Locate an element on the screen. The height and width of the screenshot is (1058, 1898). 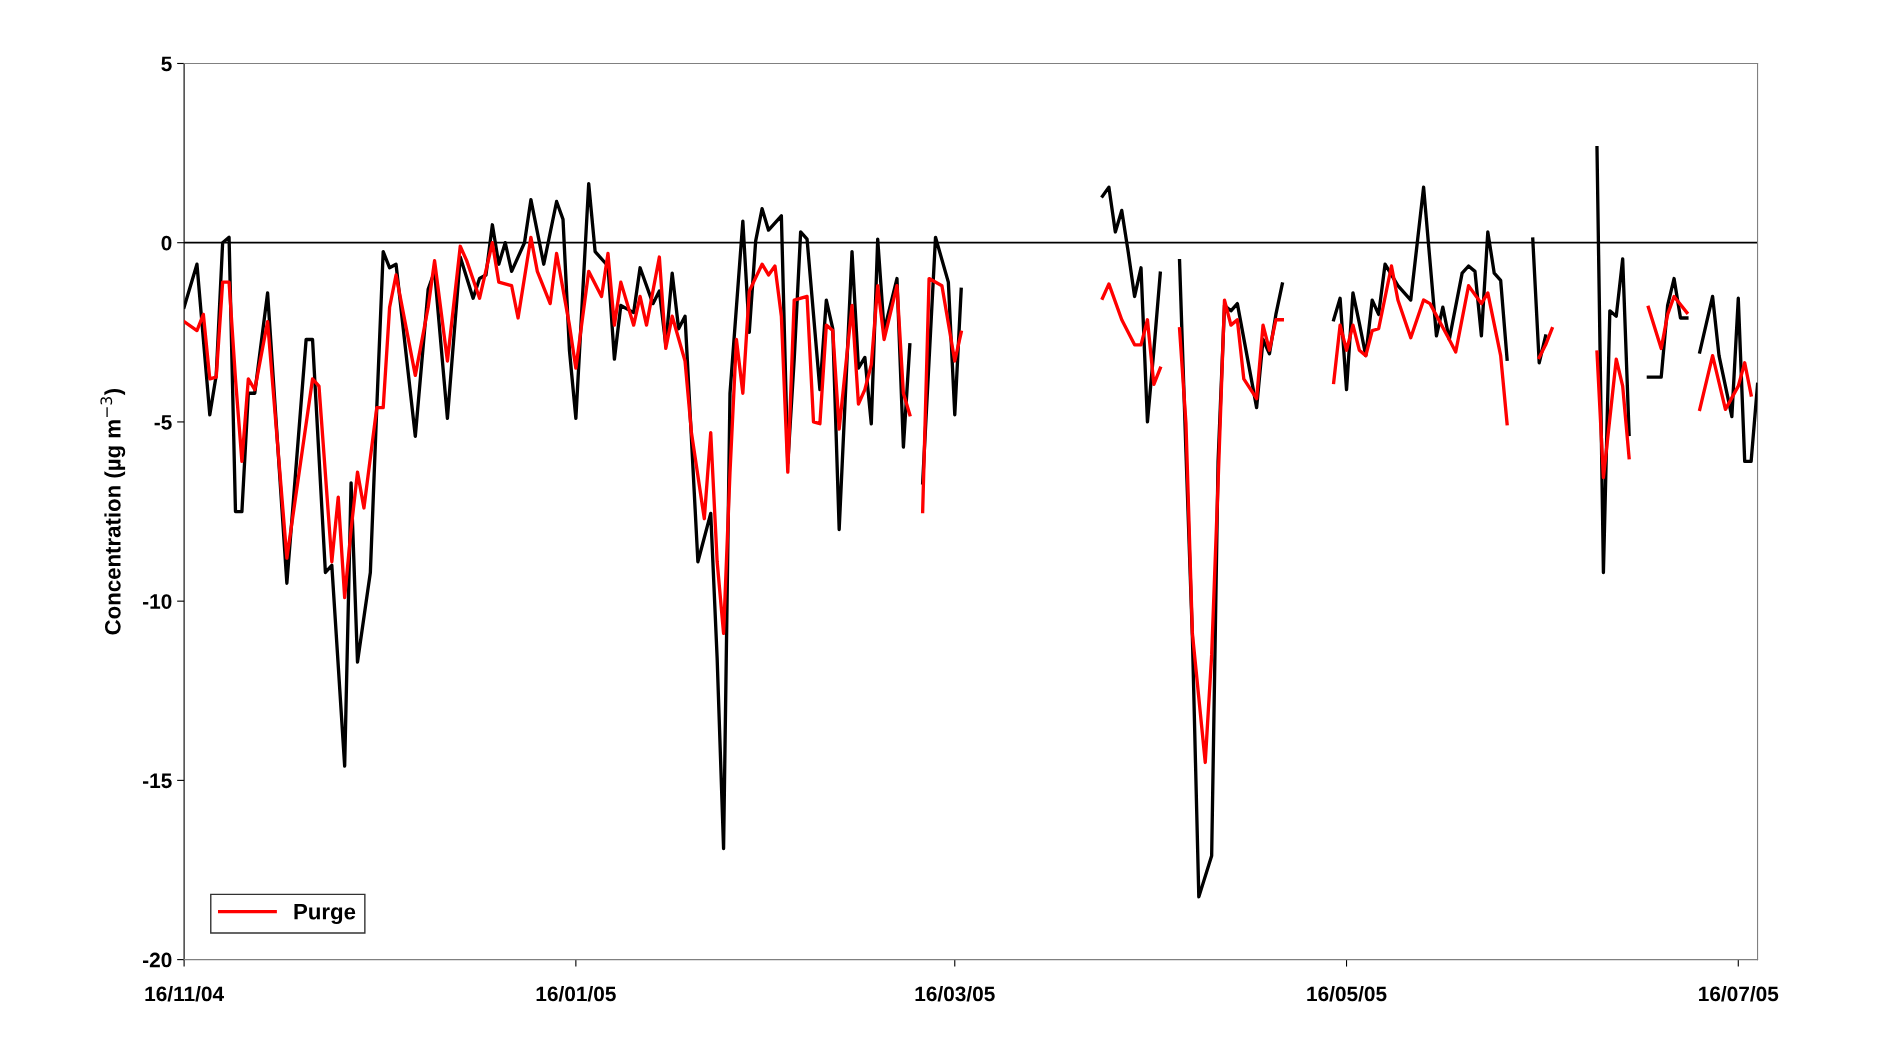
y-tick-label: 5 is located at coordinates (166, 64).